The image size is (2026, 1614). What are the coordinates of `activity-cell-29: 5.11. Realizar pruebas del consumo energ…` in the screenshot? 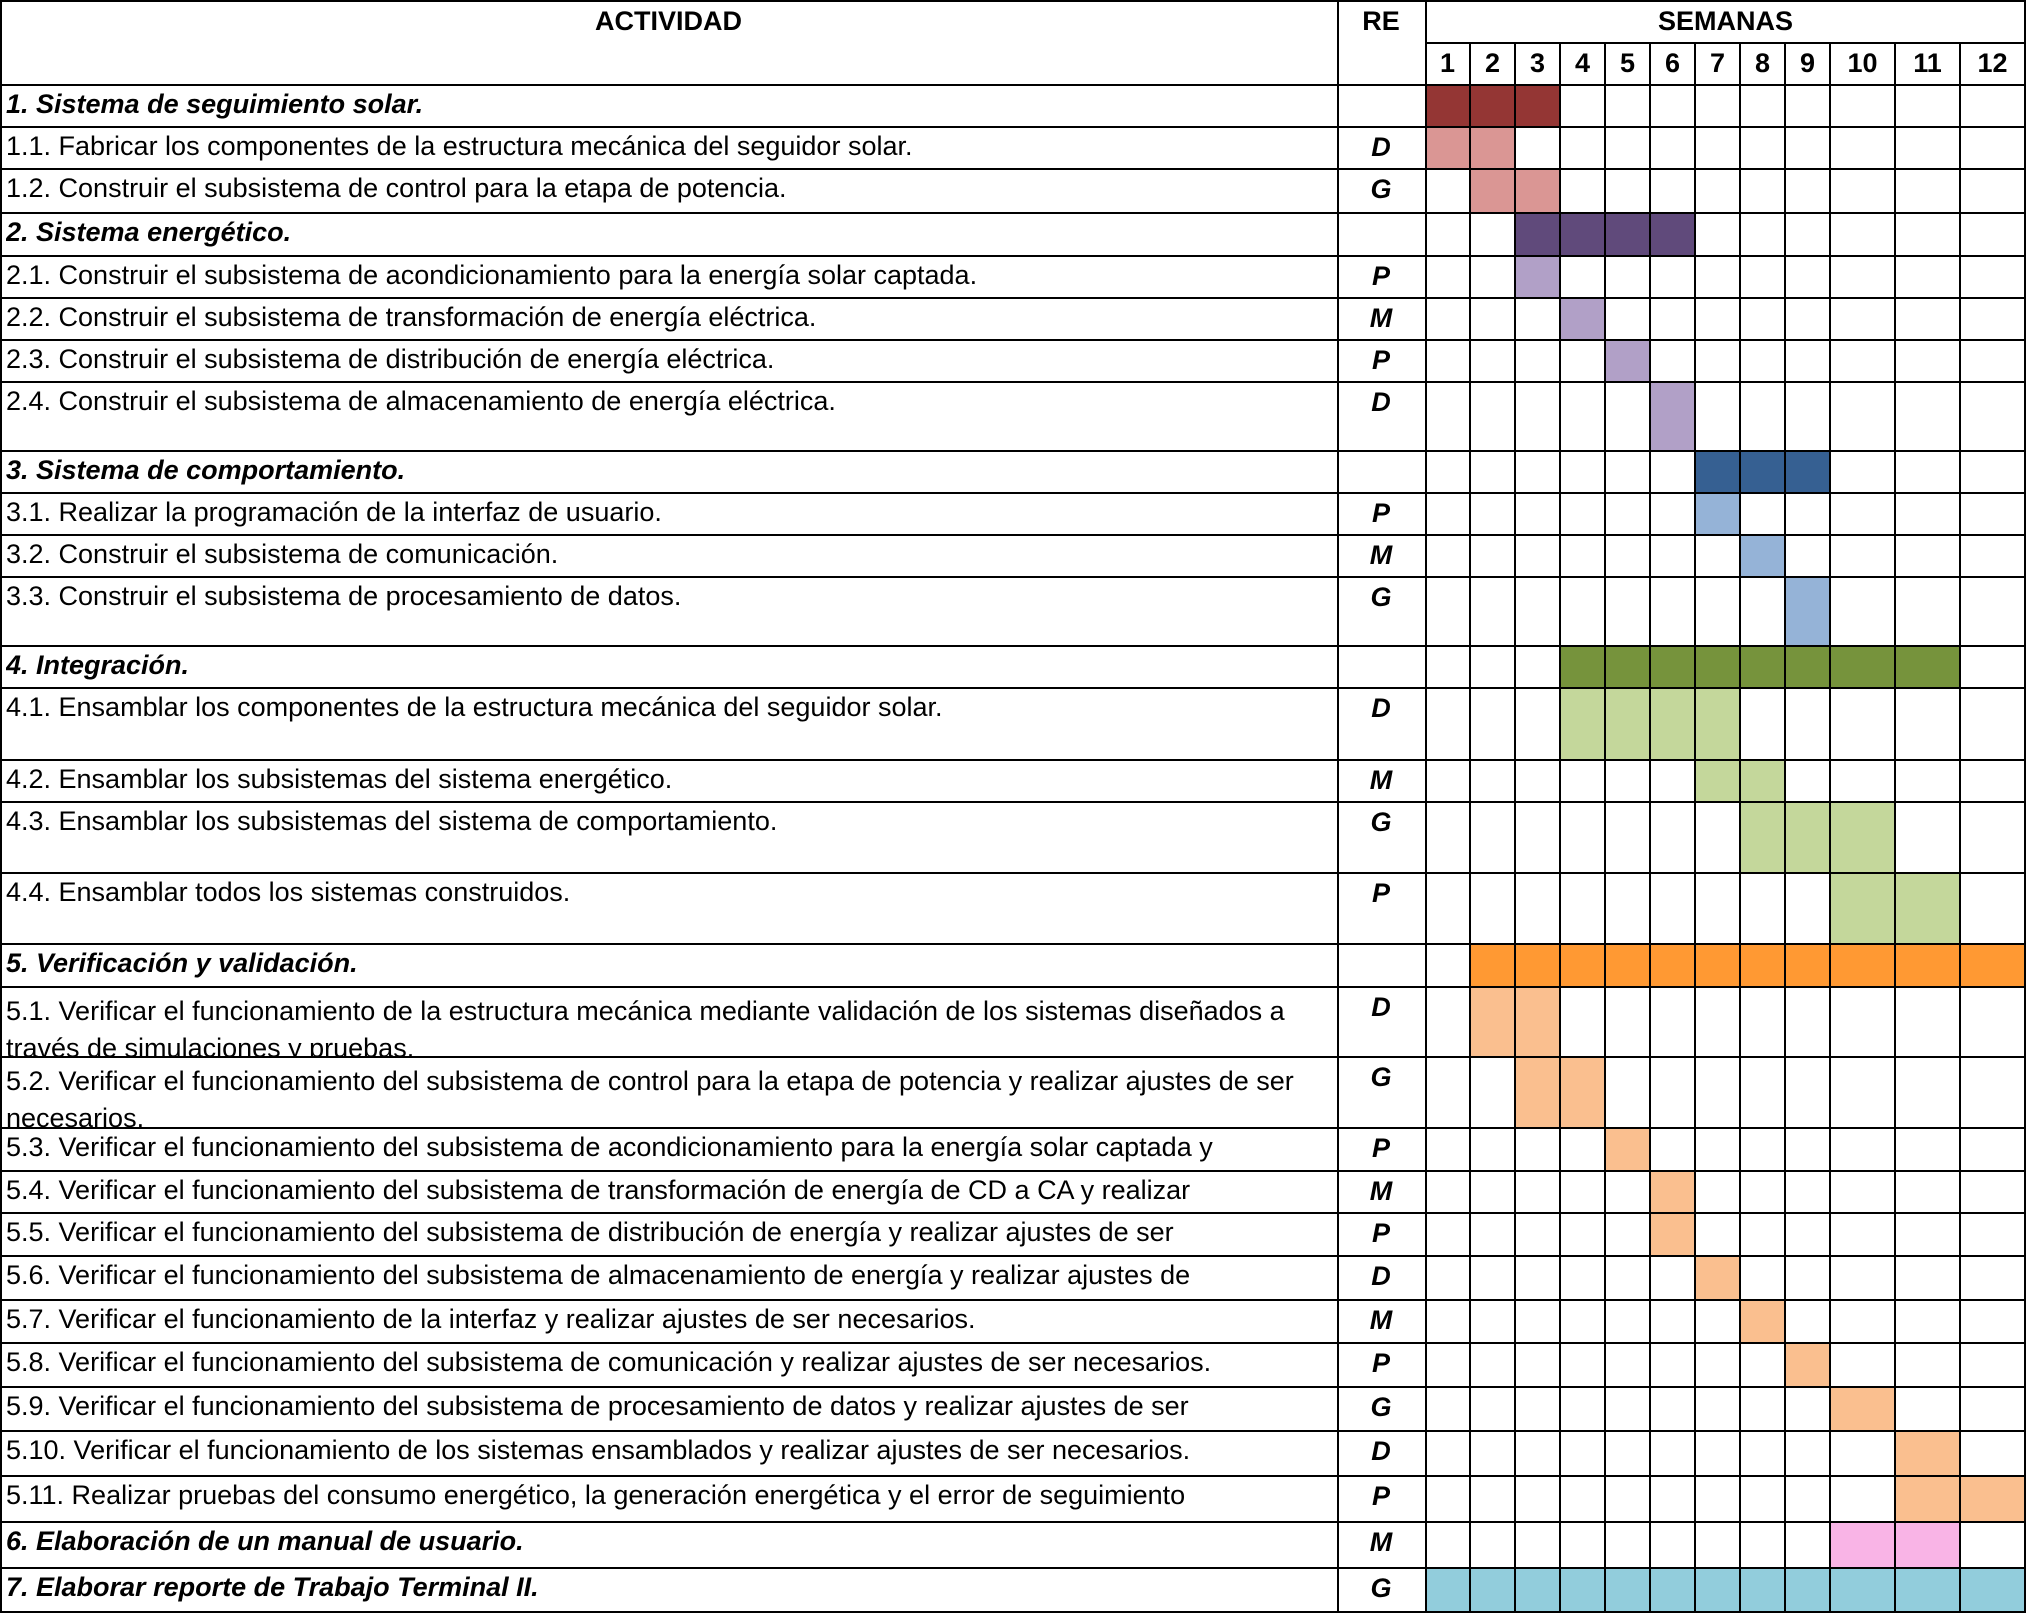 It's located at (671, 1502).